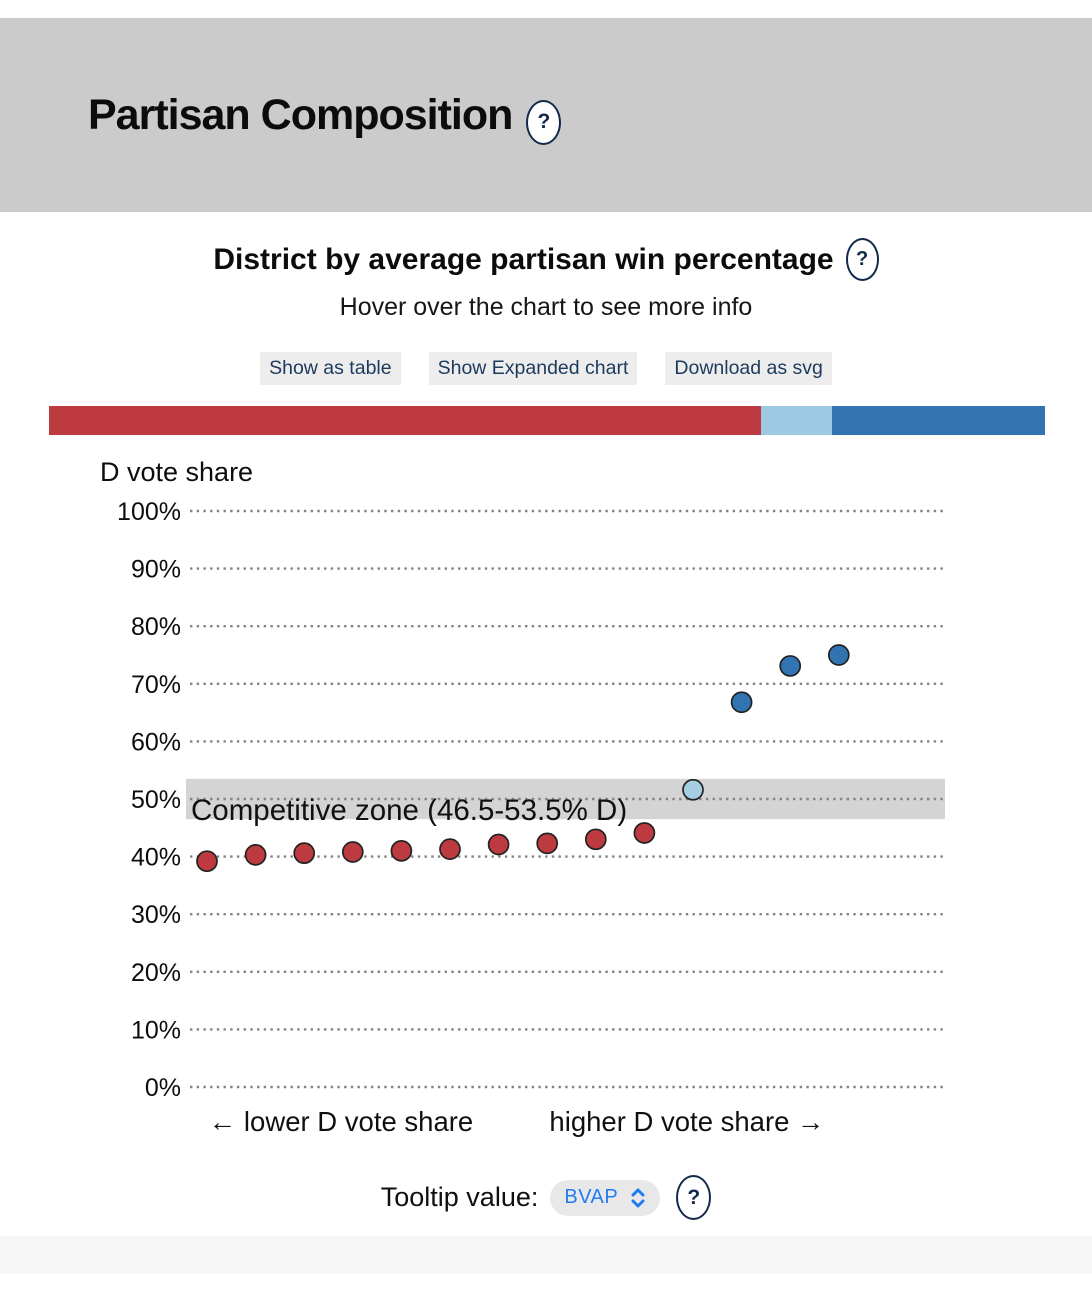  What do you see at coordinates (156, 1030) in the screenshot?
I see `y-axis-tick-label: 10%` at bounding box center [156, 1030].